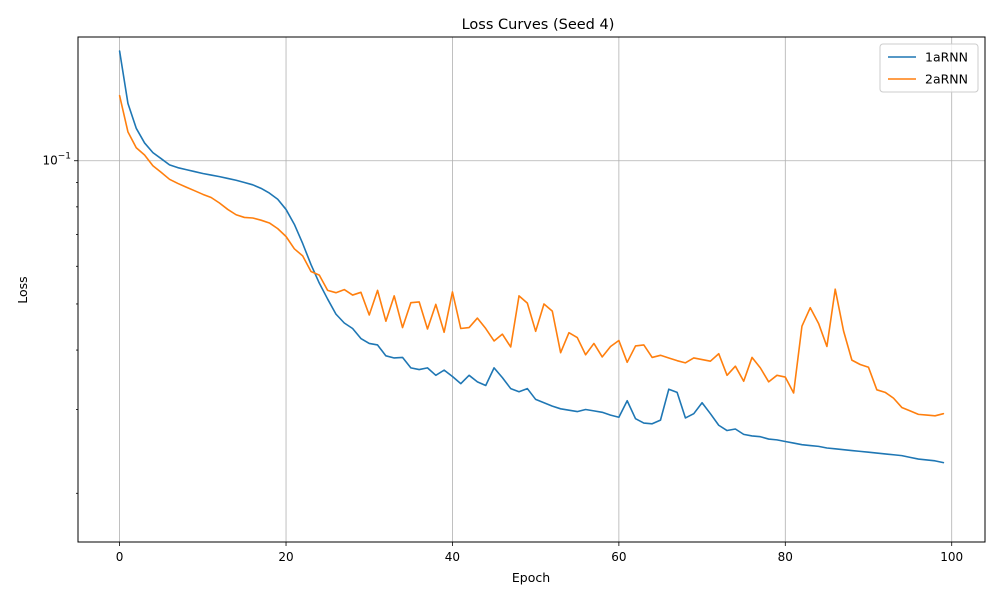 This screenshot has height=600, width=1000. What do you see at coordinates (452, 557) in the screenshot?
I see `x-tick-label: 40` at bounding box center [452, 557].